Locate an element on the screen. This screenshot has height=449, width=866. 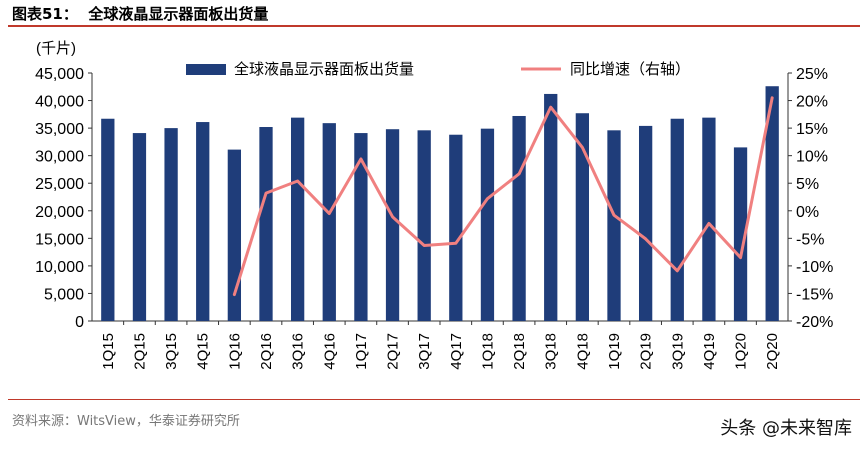
x-tick-label: 1Q16 is located at coordinates (234, 351).